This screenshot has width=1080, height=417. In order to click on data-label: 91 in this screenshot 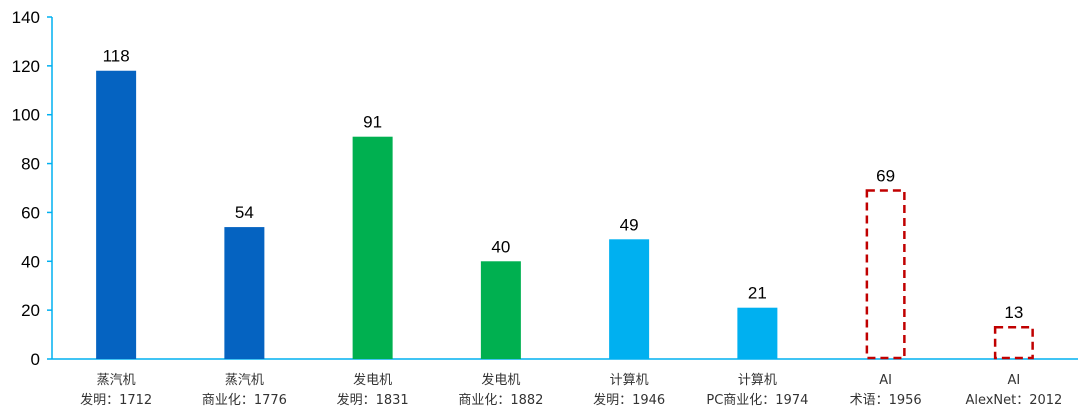, I will do `click(372, 122)`.